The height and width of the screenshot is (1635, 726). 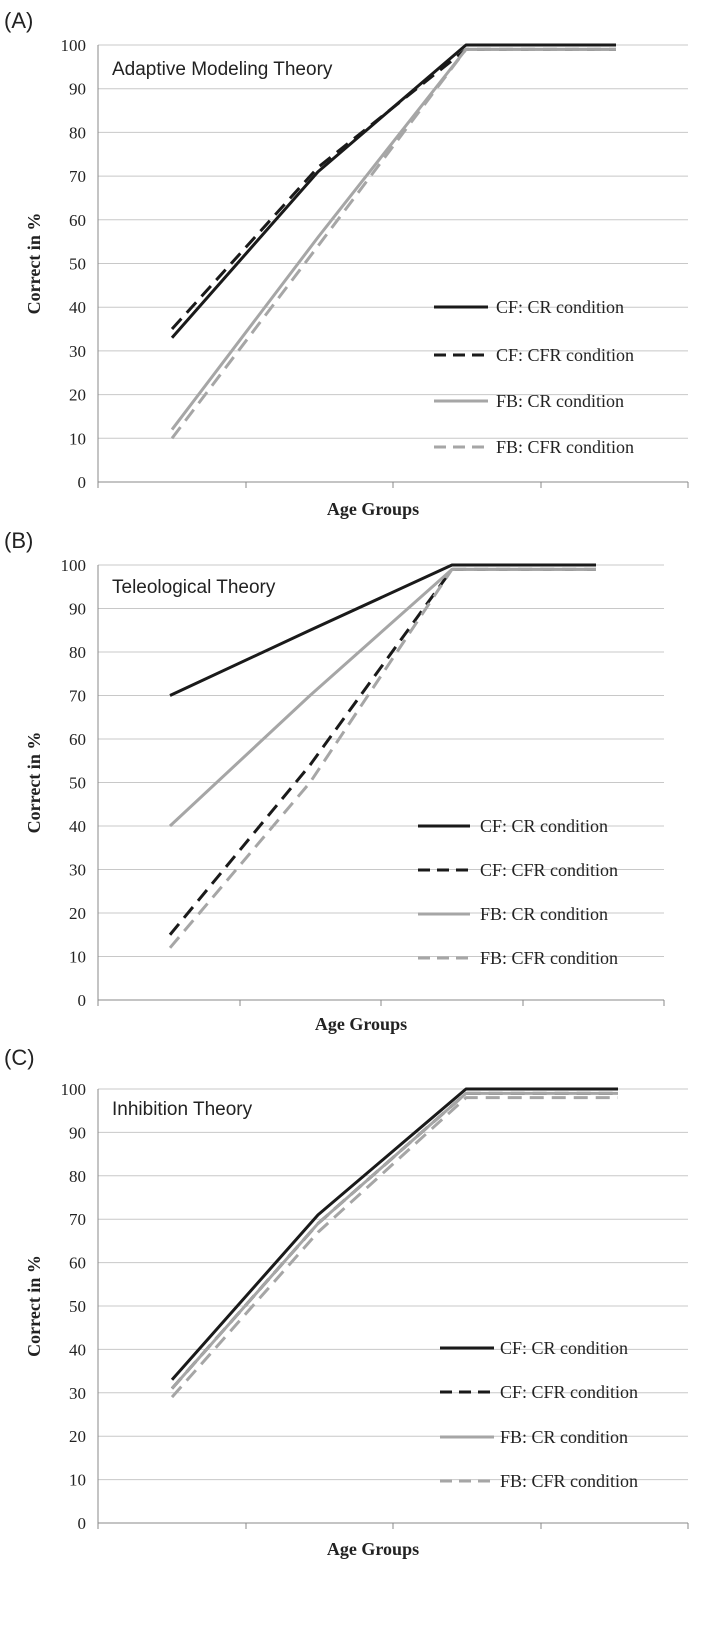 I want to click on chart-3-y-tick-label: 60, so click(x=77, y=1263).